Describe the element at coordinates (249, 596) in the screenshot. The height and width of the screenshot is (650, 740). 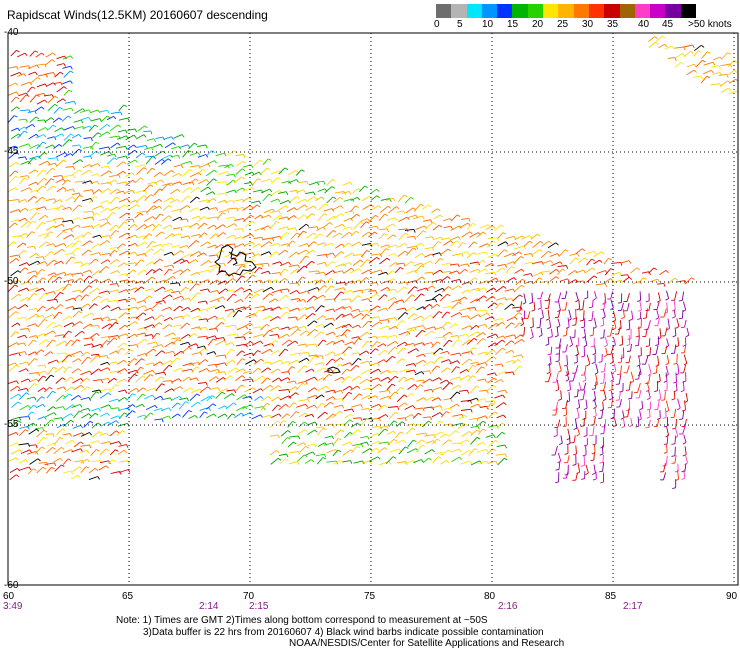
I see `x-tick-label: 70` at that location.